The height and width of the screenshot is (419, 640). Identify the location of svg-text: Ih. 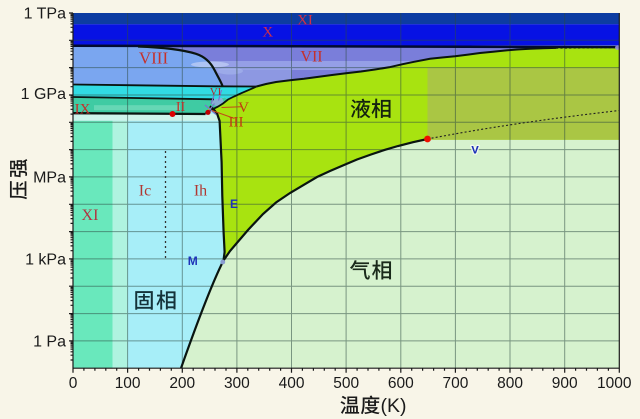
(200, 191).